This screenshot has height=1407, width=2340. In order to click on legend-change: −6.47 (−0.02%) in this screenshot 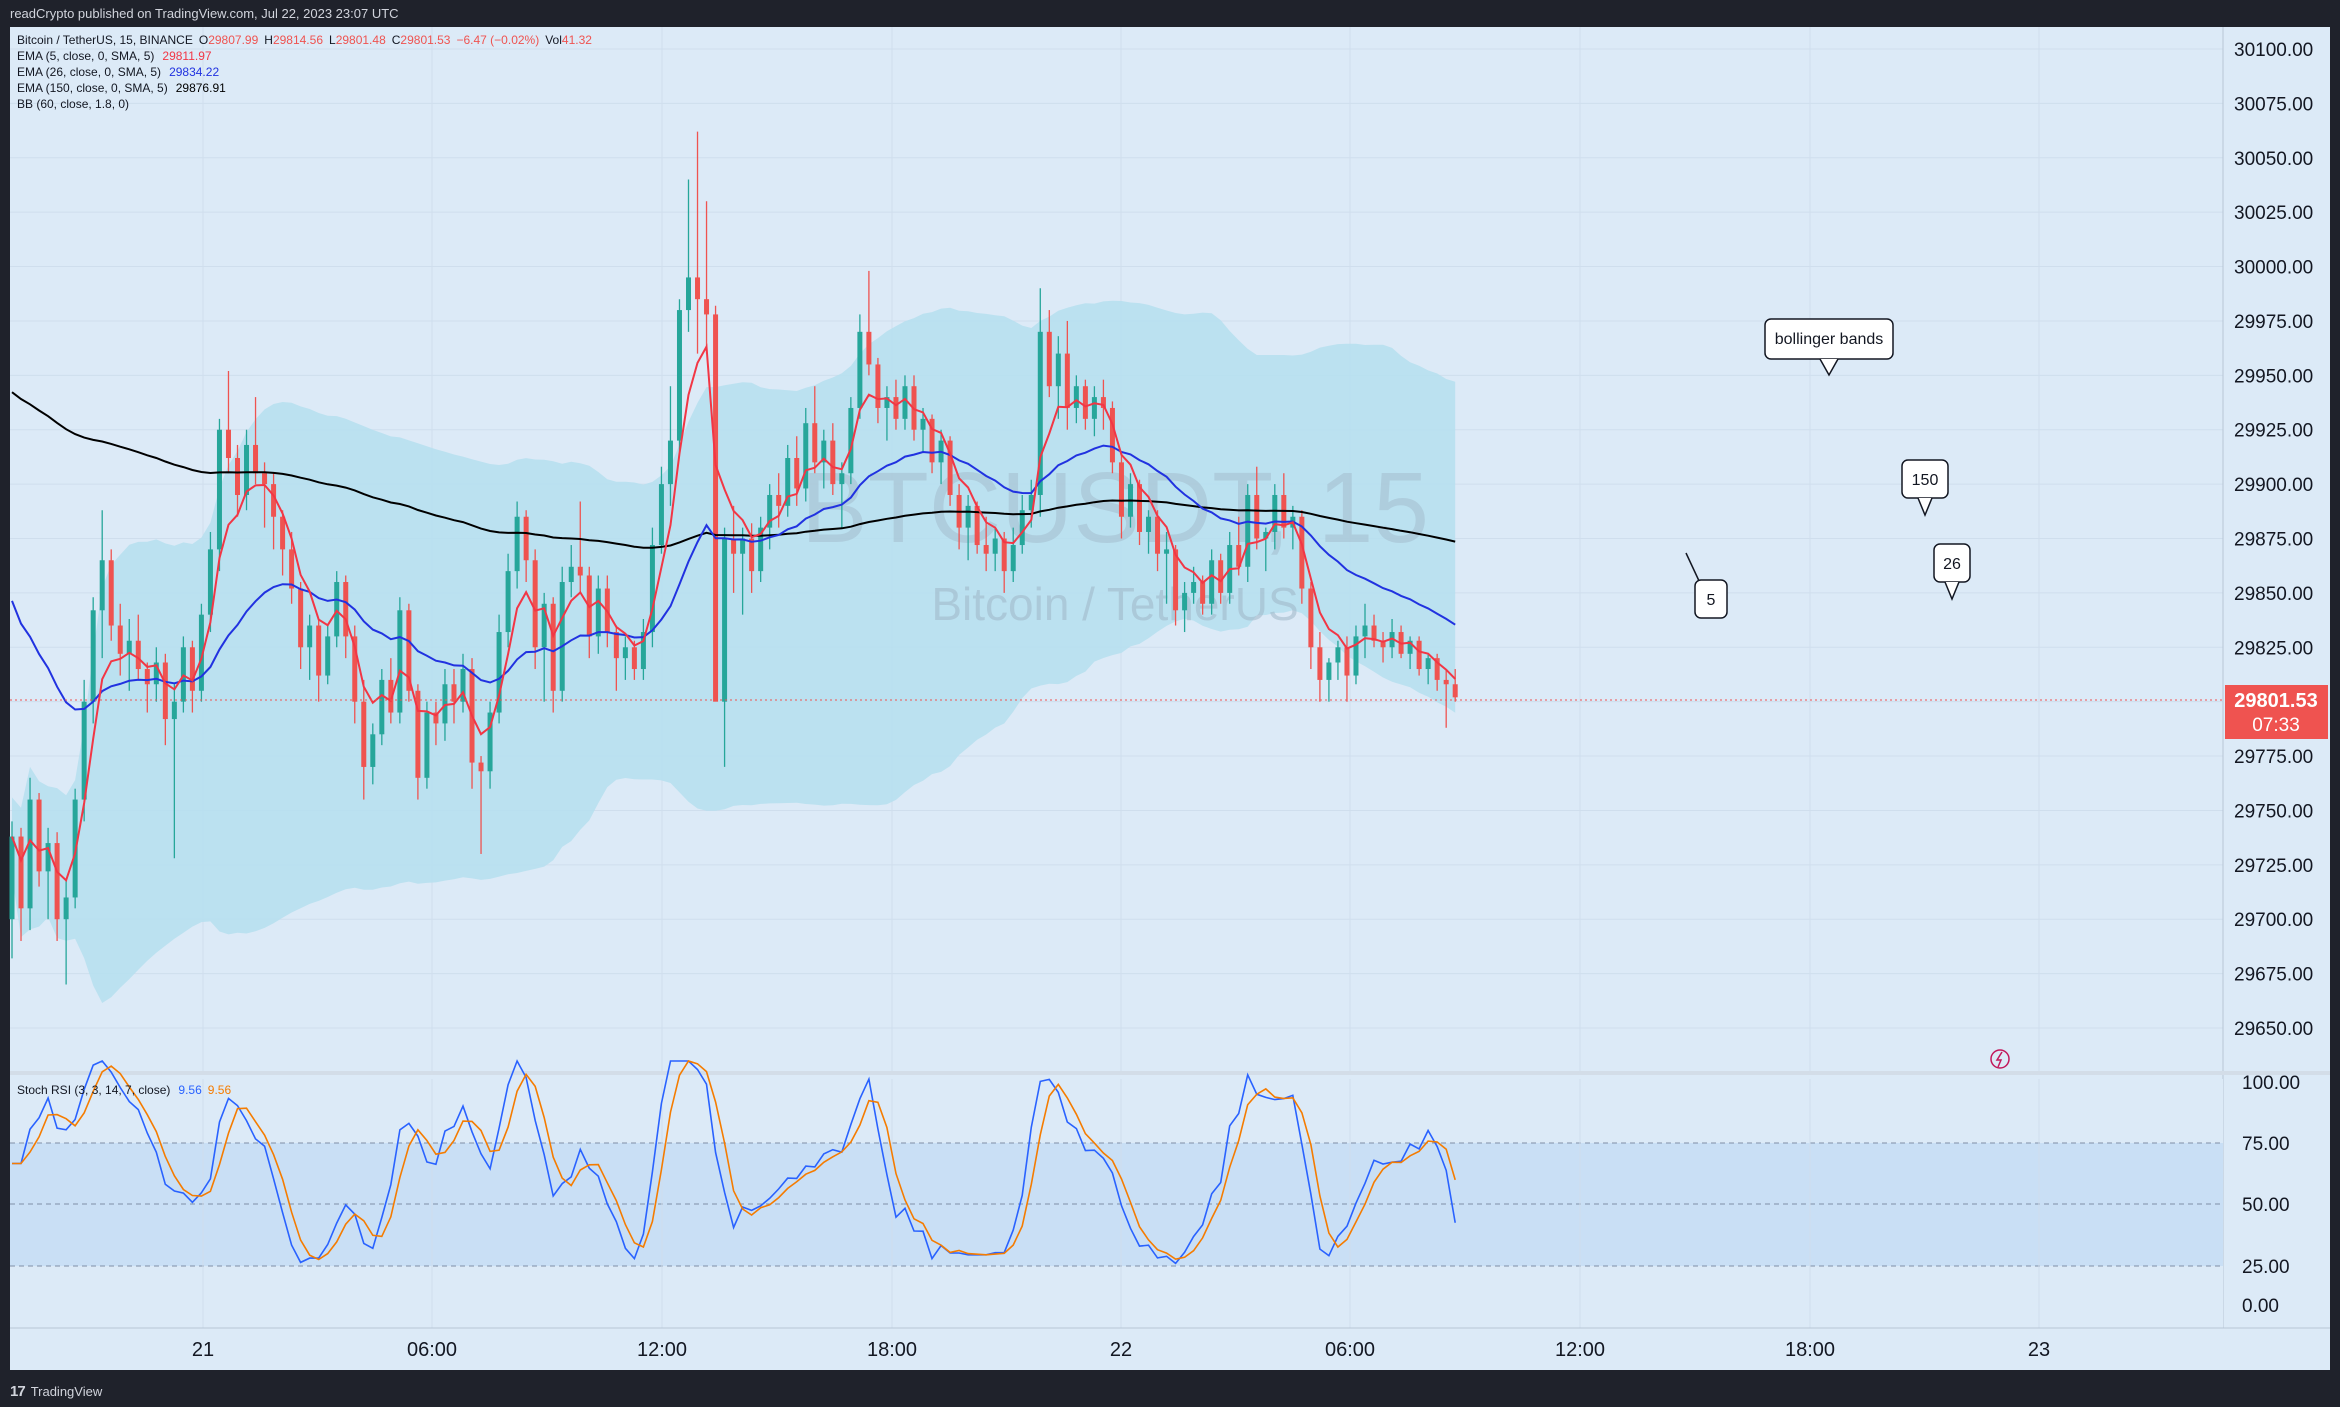, I will do `click(497, 40)`.